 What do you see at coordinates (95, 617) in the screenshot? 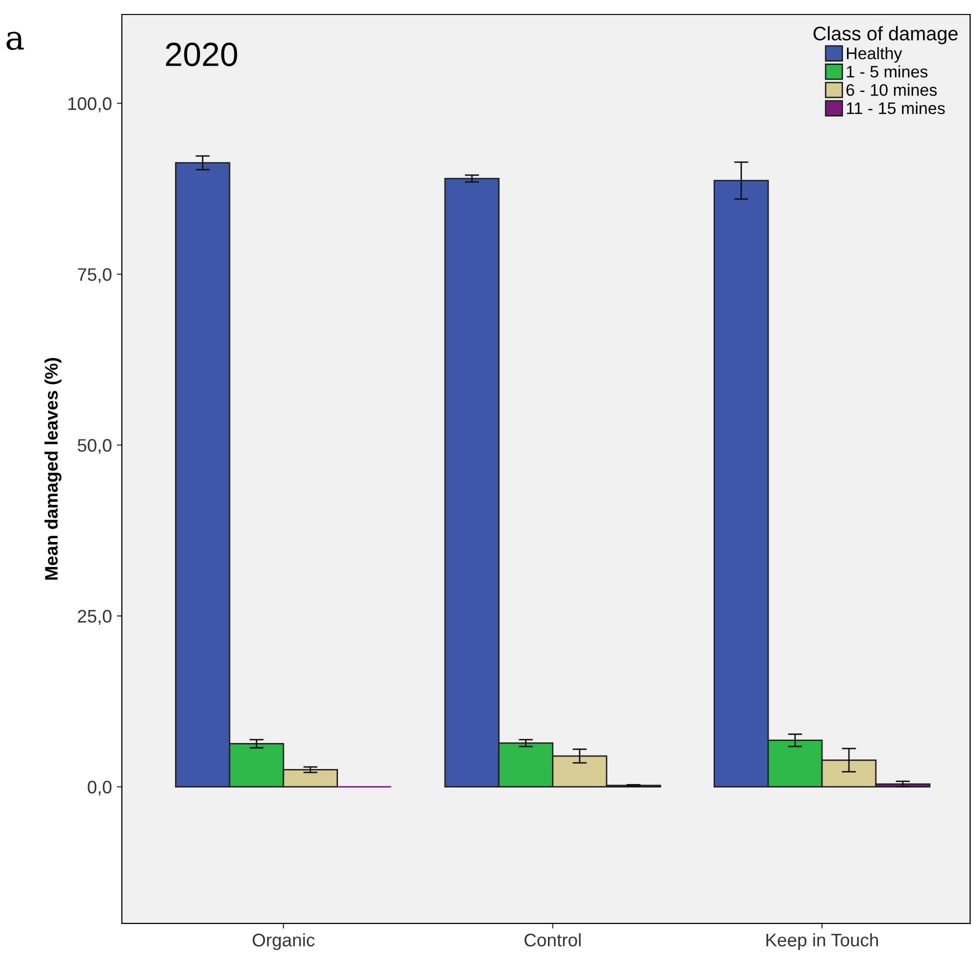
I see `y-tick-label: 25,0` at bounding box center [95, 617].